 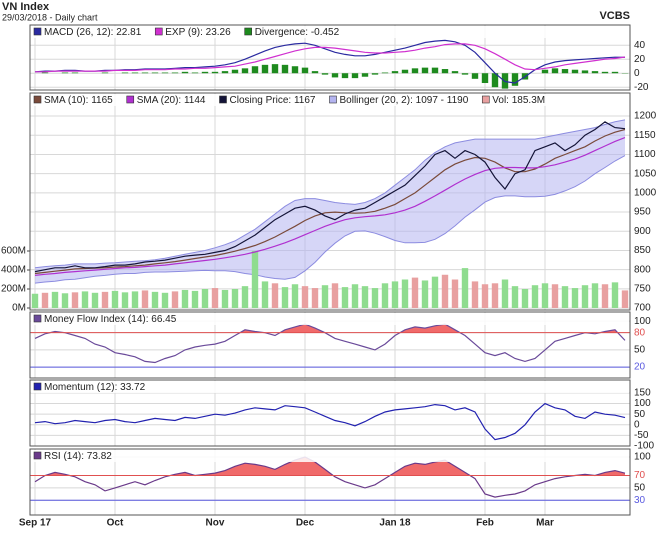 What do you see at coordinates (640, 59) in the screenshot?
I see `y-tick-label: 20` at bounding box center [640, 59].